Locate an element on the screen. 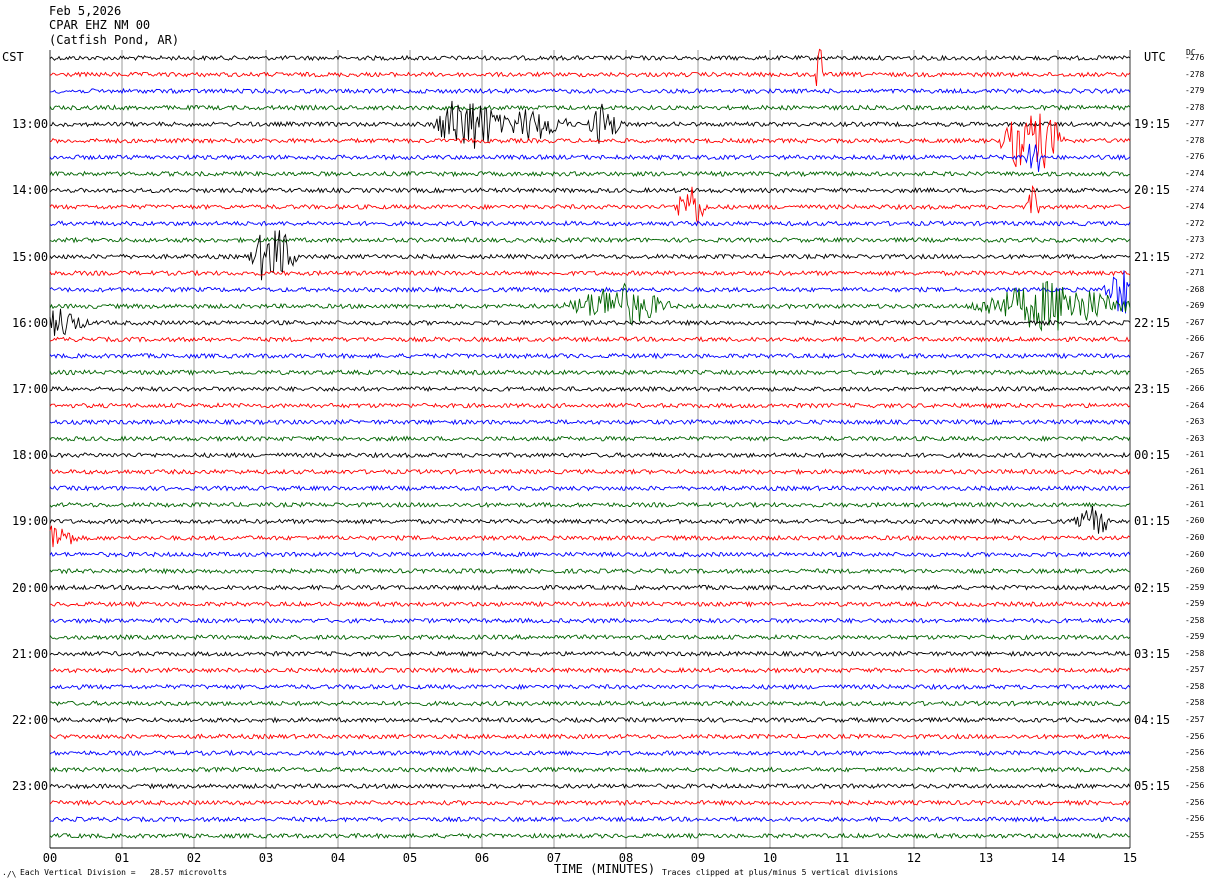 The height and width of the screenshot is (886, 1210). dc-offset-label: -264 is located at coordinates (1195, 405).